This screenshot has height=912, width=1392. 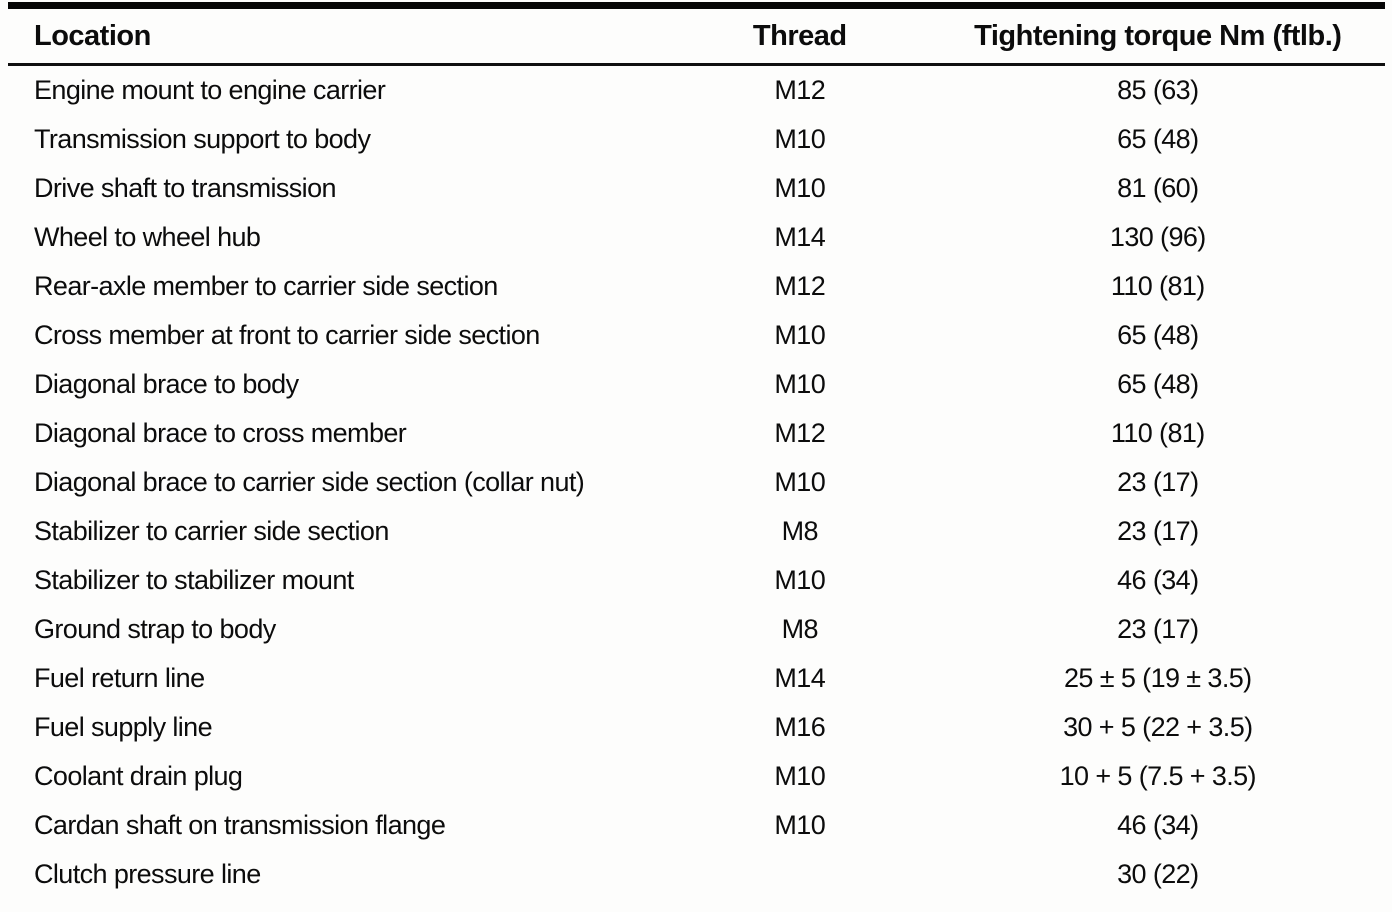 I want to click on location-cell: Fuel return line, so click(x=119, y=678).